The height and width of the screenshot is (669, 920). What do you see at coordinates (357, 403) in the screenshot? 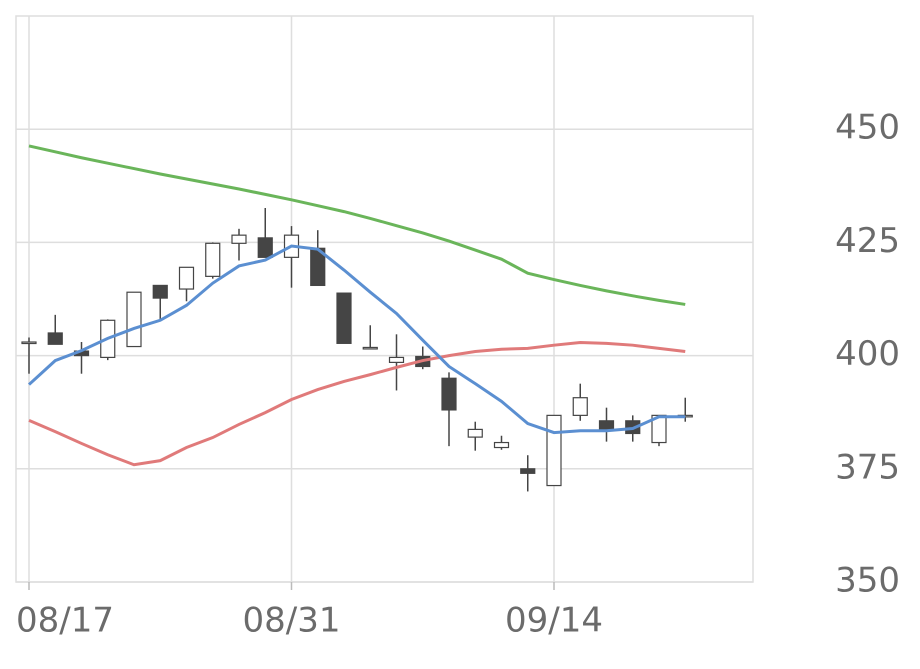
I see `moving-average-line` at bounding box center [357, 403].